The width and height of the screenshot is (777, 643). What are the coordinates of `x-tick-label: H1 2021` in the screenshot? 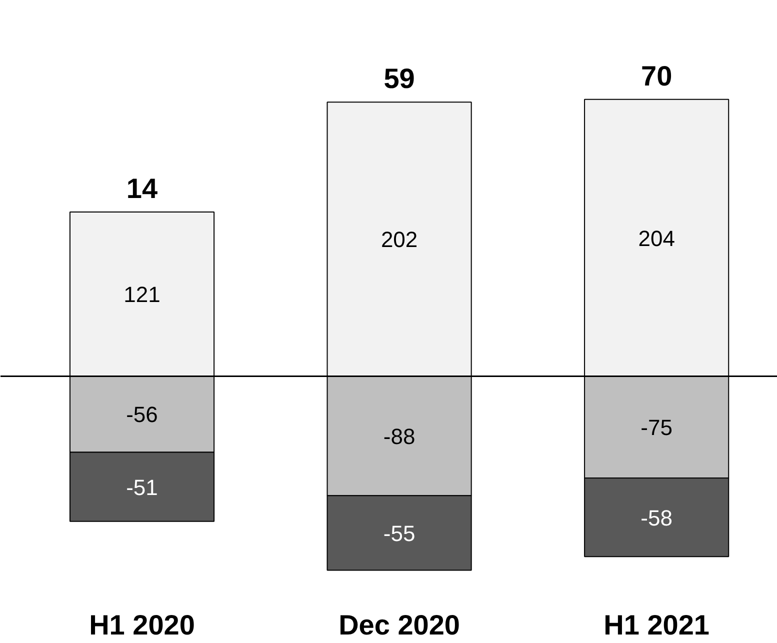 It's located at (657, 625).